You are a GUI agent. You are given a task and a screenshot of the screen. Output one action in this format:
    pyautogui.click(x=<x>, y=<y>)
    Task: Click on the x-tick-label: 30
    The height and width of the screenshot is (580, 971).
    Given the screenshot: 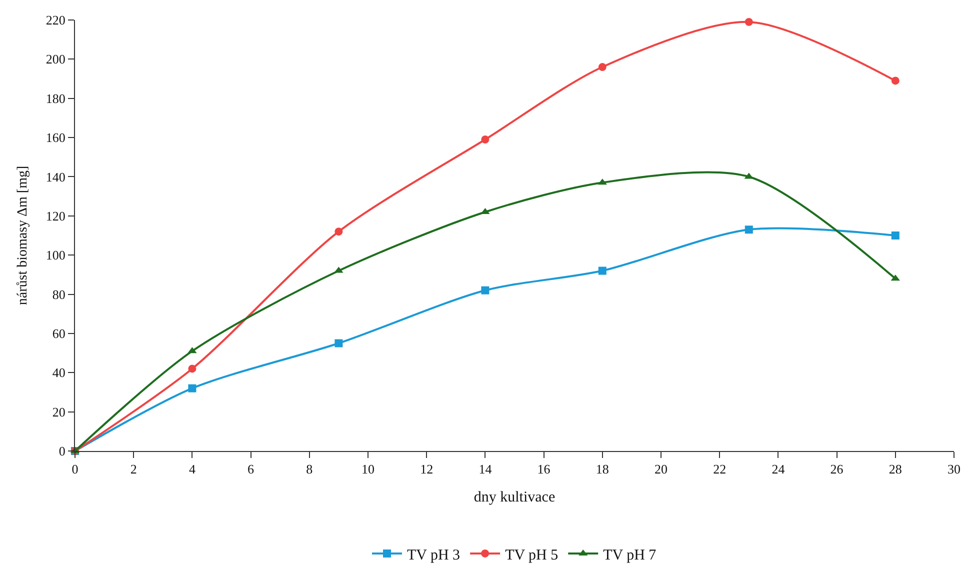 What is the action you would take?
    pyautogui.click(x=954, y=469)
    